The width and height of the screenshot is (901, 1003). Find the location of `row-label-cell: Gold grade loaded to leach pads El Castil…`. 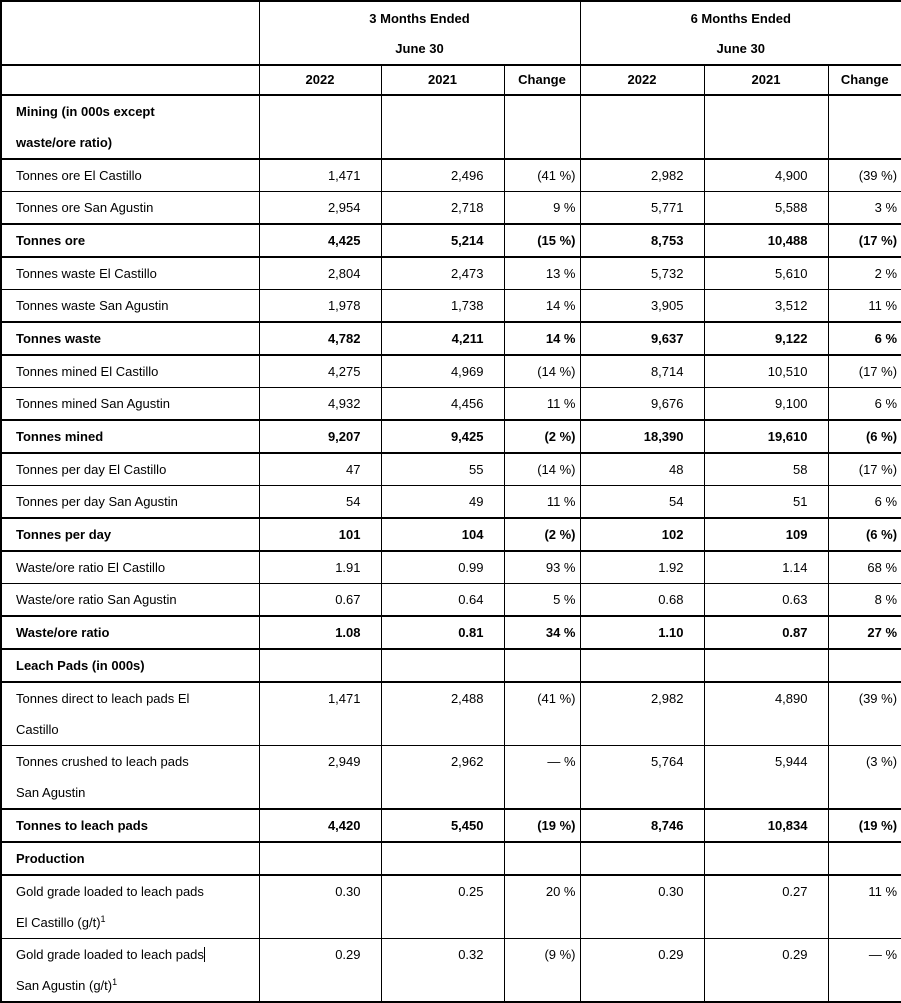

row-label-cell: Gold grade loaded to leach pads El Castil… is located at coordinates (130, 906).